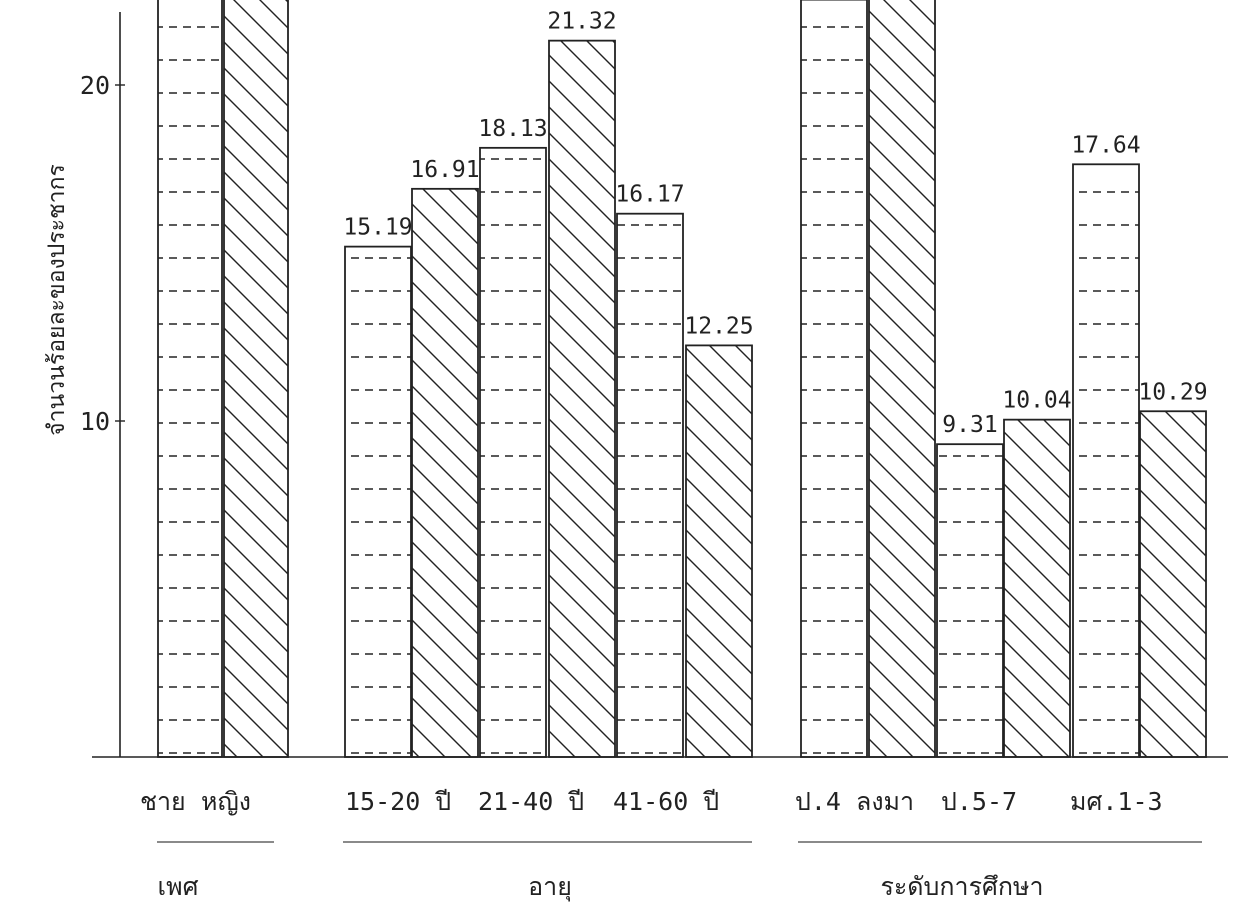 This screenshot has width=1236, height=912. What do you see at coordinates (1036, 401) in the screenshot?
I see `bar-value-label: 10.04` at bounding box center [1036, 401].